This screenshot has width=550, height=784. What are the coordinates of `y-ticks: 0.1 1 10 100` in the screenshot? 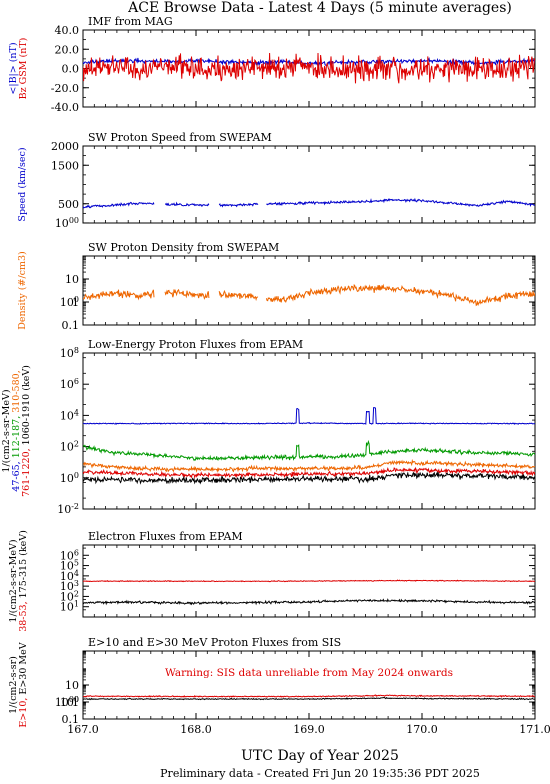 It's located at (297, 294).